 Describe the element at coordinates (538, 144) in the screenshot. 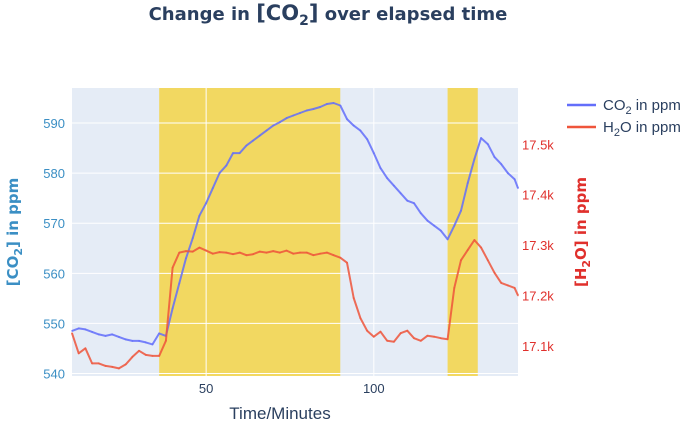

I see `y-right-tick-label-4: 17.5k` at that location.